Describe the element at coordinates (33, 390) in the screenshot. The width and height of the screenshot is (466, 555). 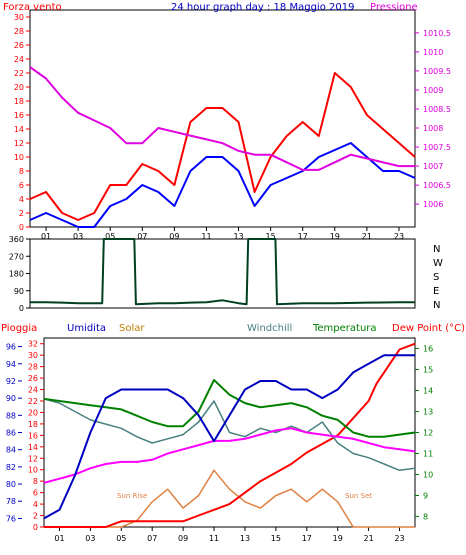
I see `p3-rain-tick-label: 24` at that location.